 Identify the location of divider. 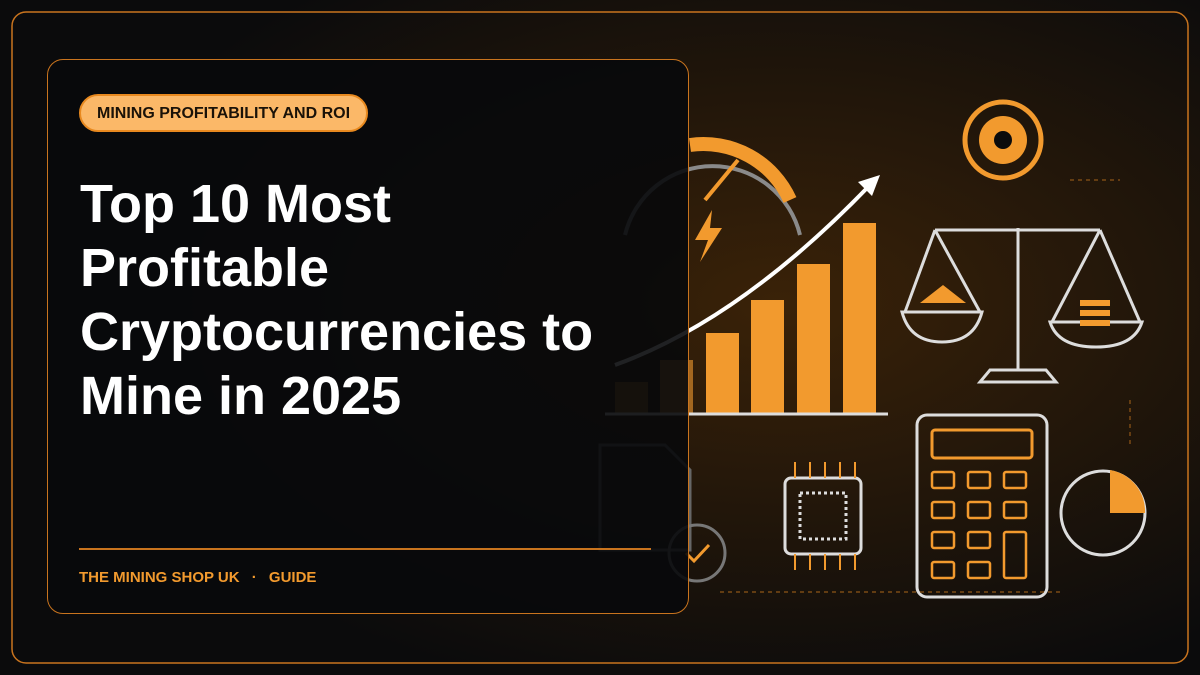
(365, 549).